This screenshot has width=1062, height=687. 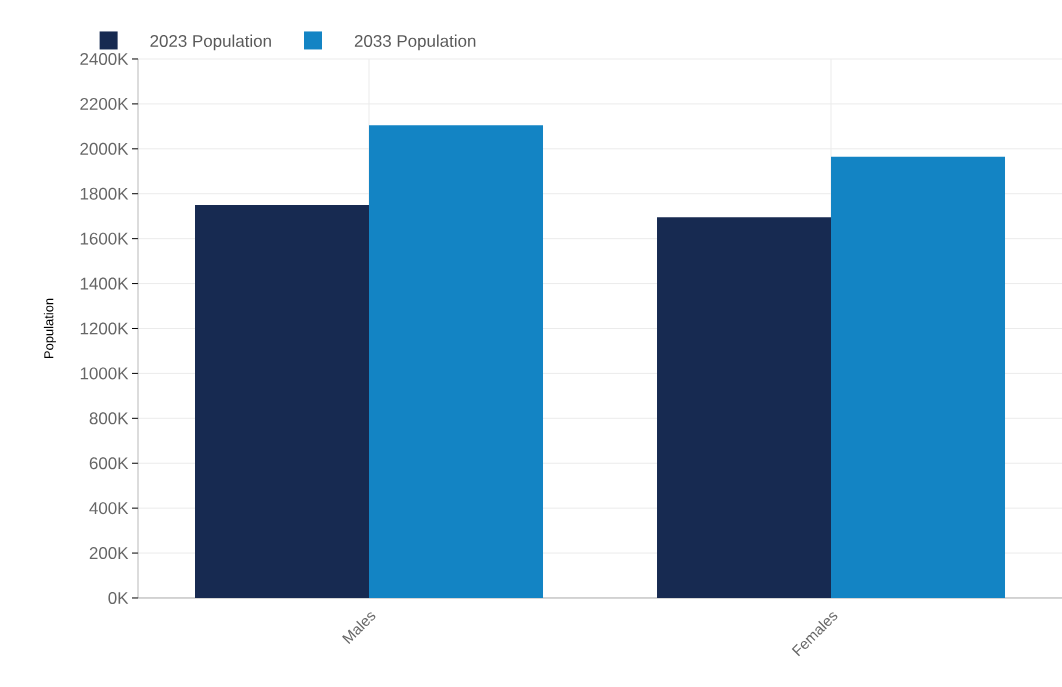 I want to click on legend-label: 2023 Population, so click(x=210, y=42).